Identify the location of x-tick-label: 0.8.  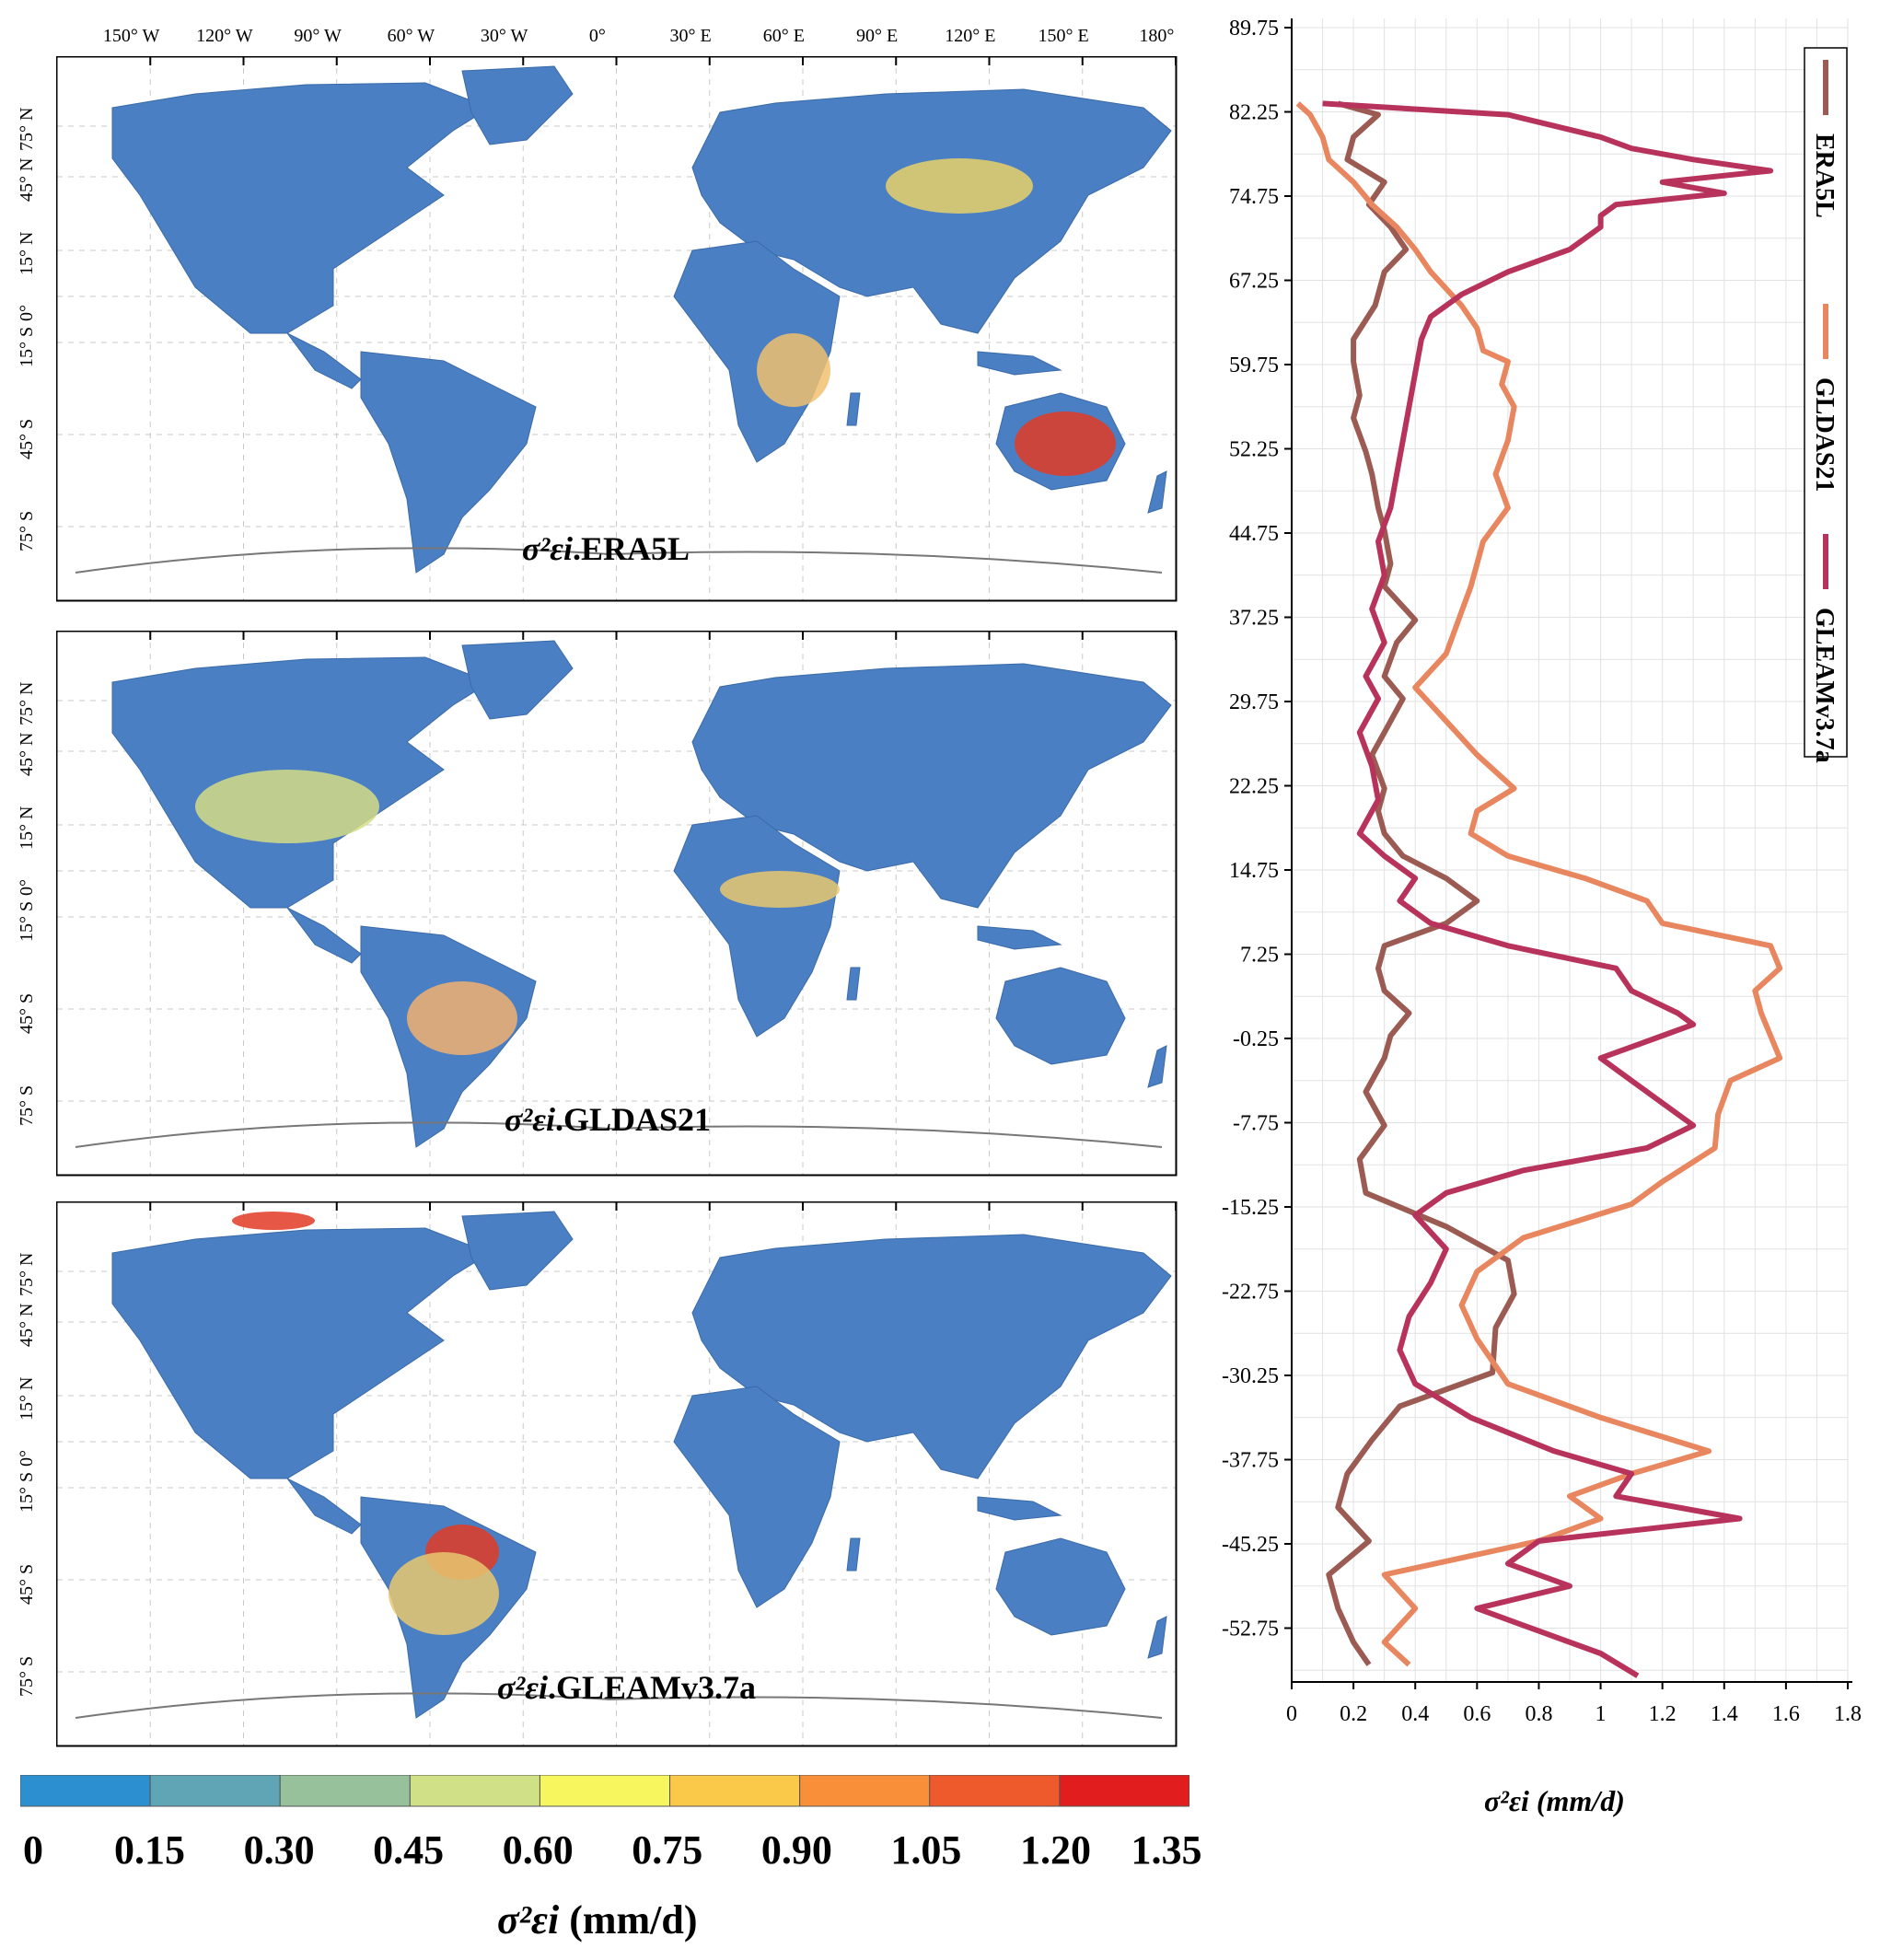
(1538, 1714).